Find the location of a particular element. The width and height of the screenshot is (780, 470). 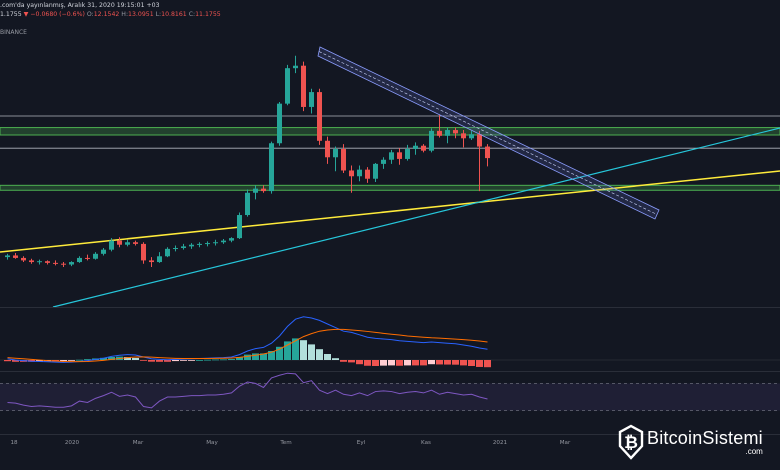

support-zones is located at coordinates (390, 159).